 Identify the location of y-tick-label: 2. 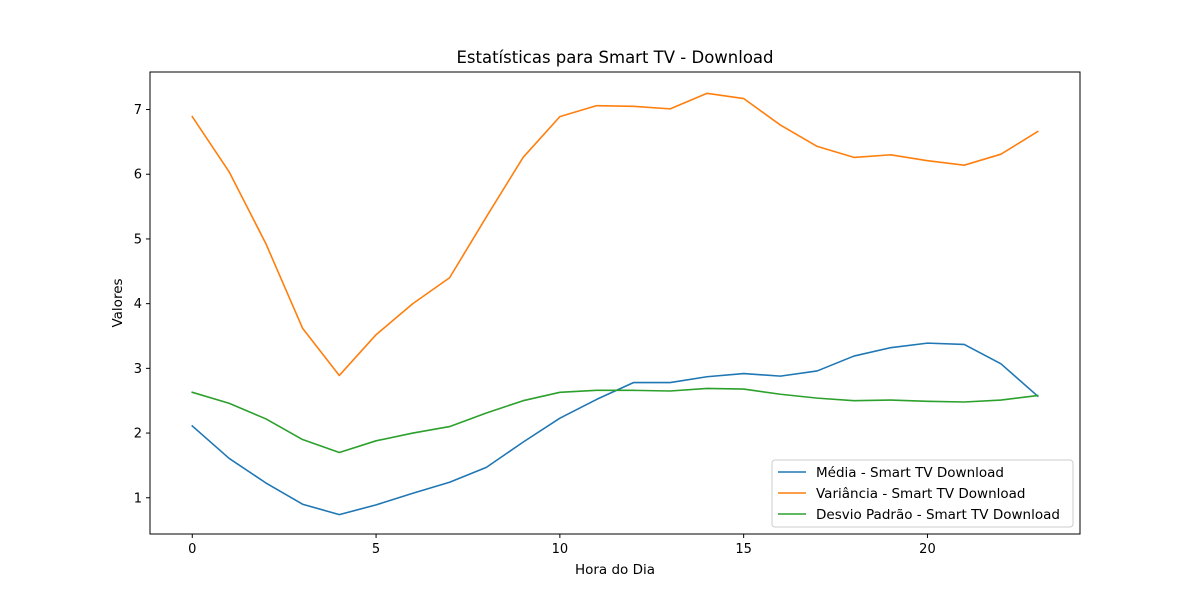
(138, 434).